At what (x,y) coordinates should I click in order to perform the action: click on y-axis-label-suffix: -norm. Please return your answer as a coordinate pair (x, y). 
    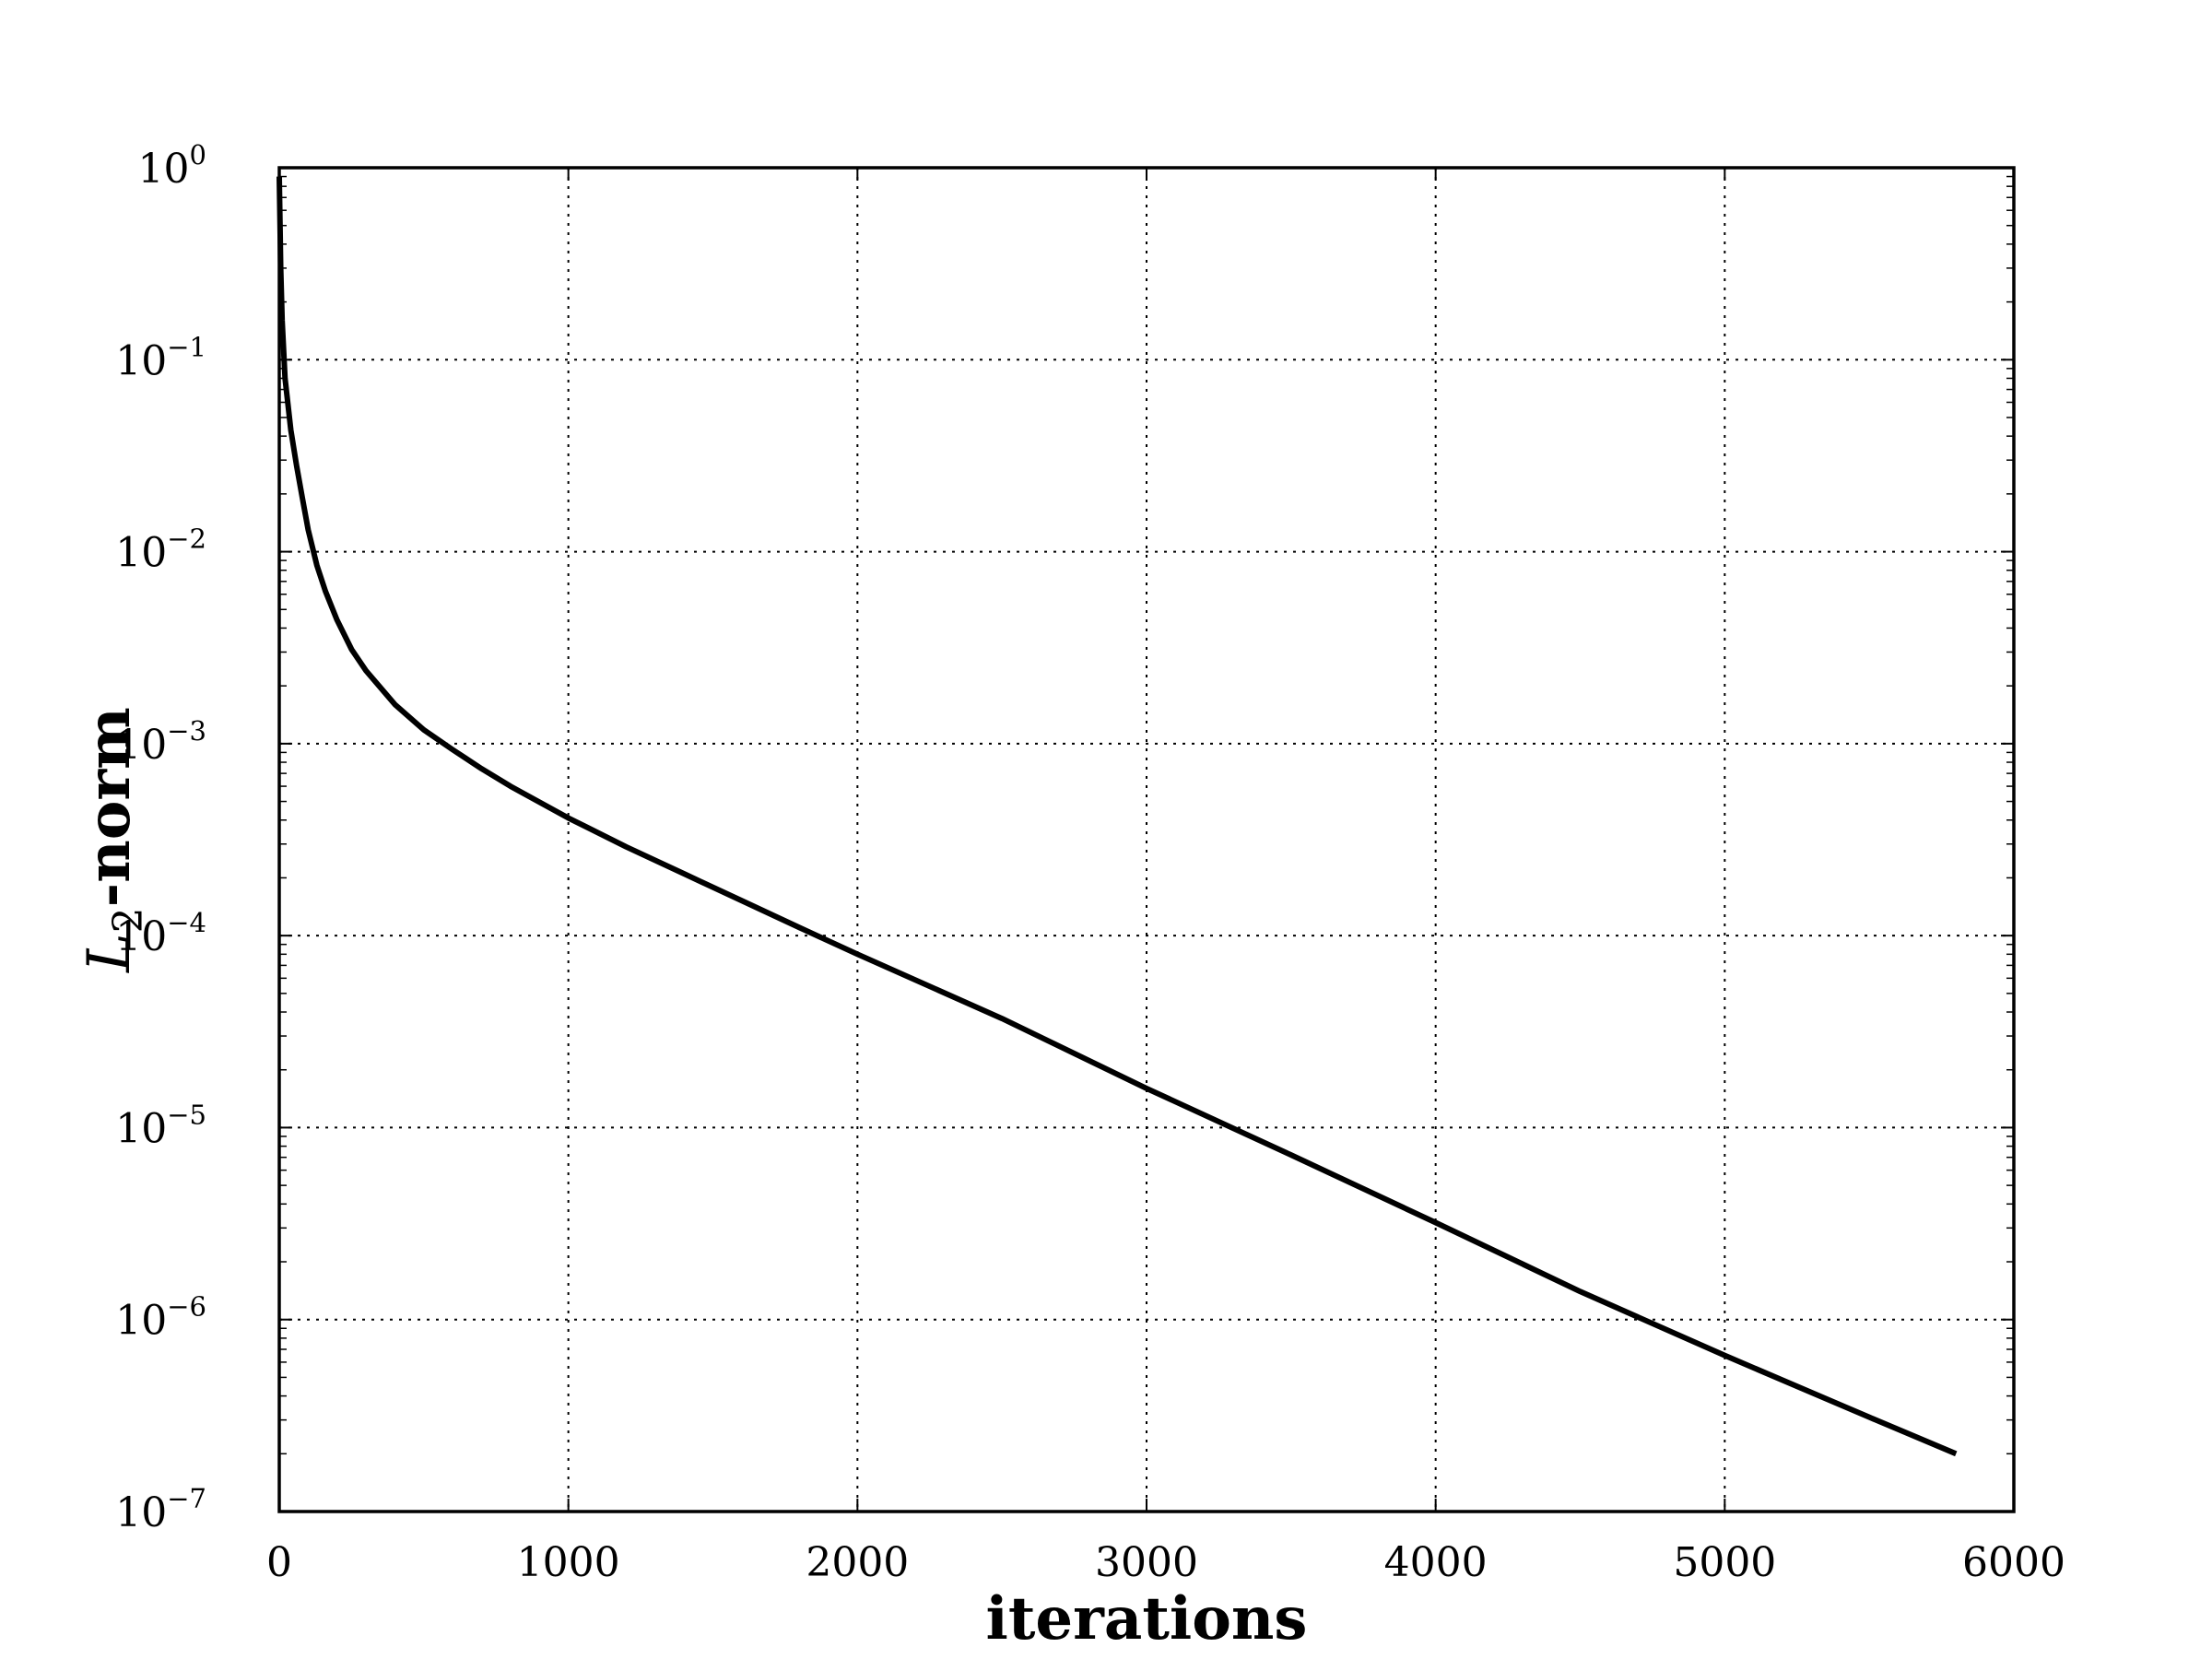
    Looking at the image, I should click on (109, 807).